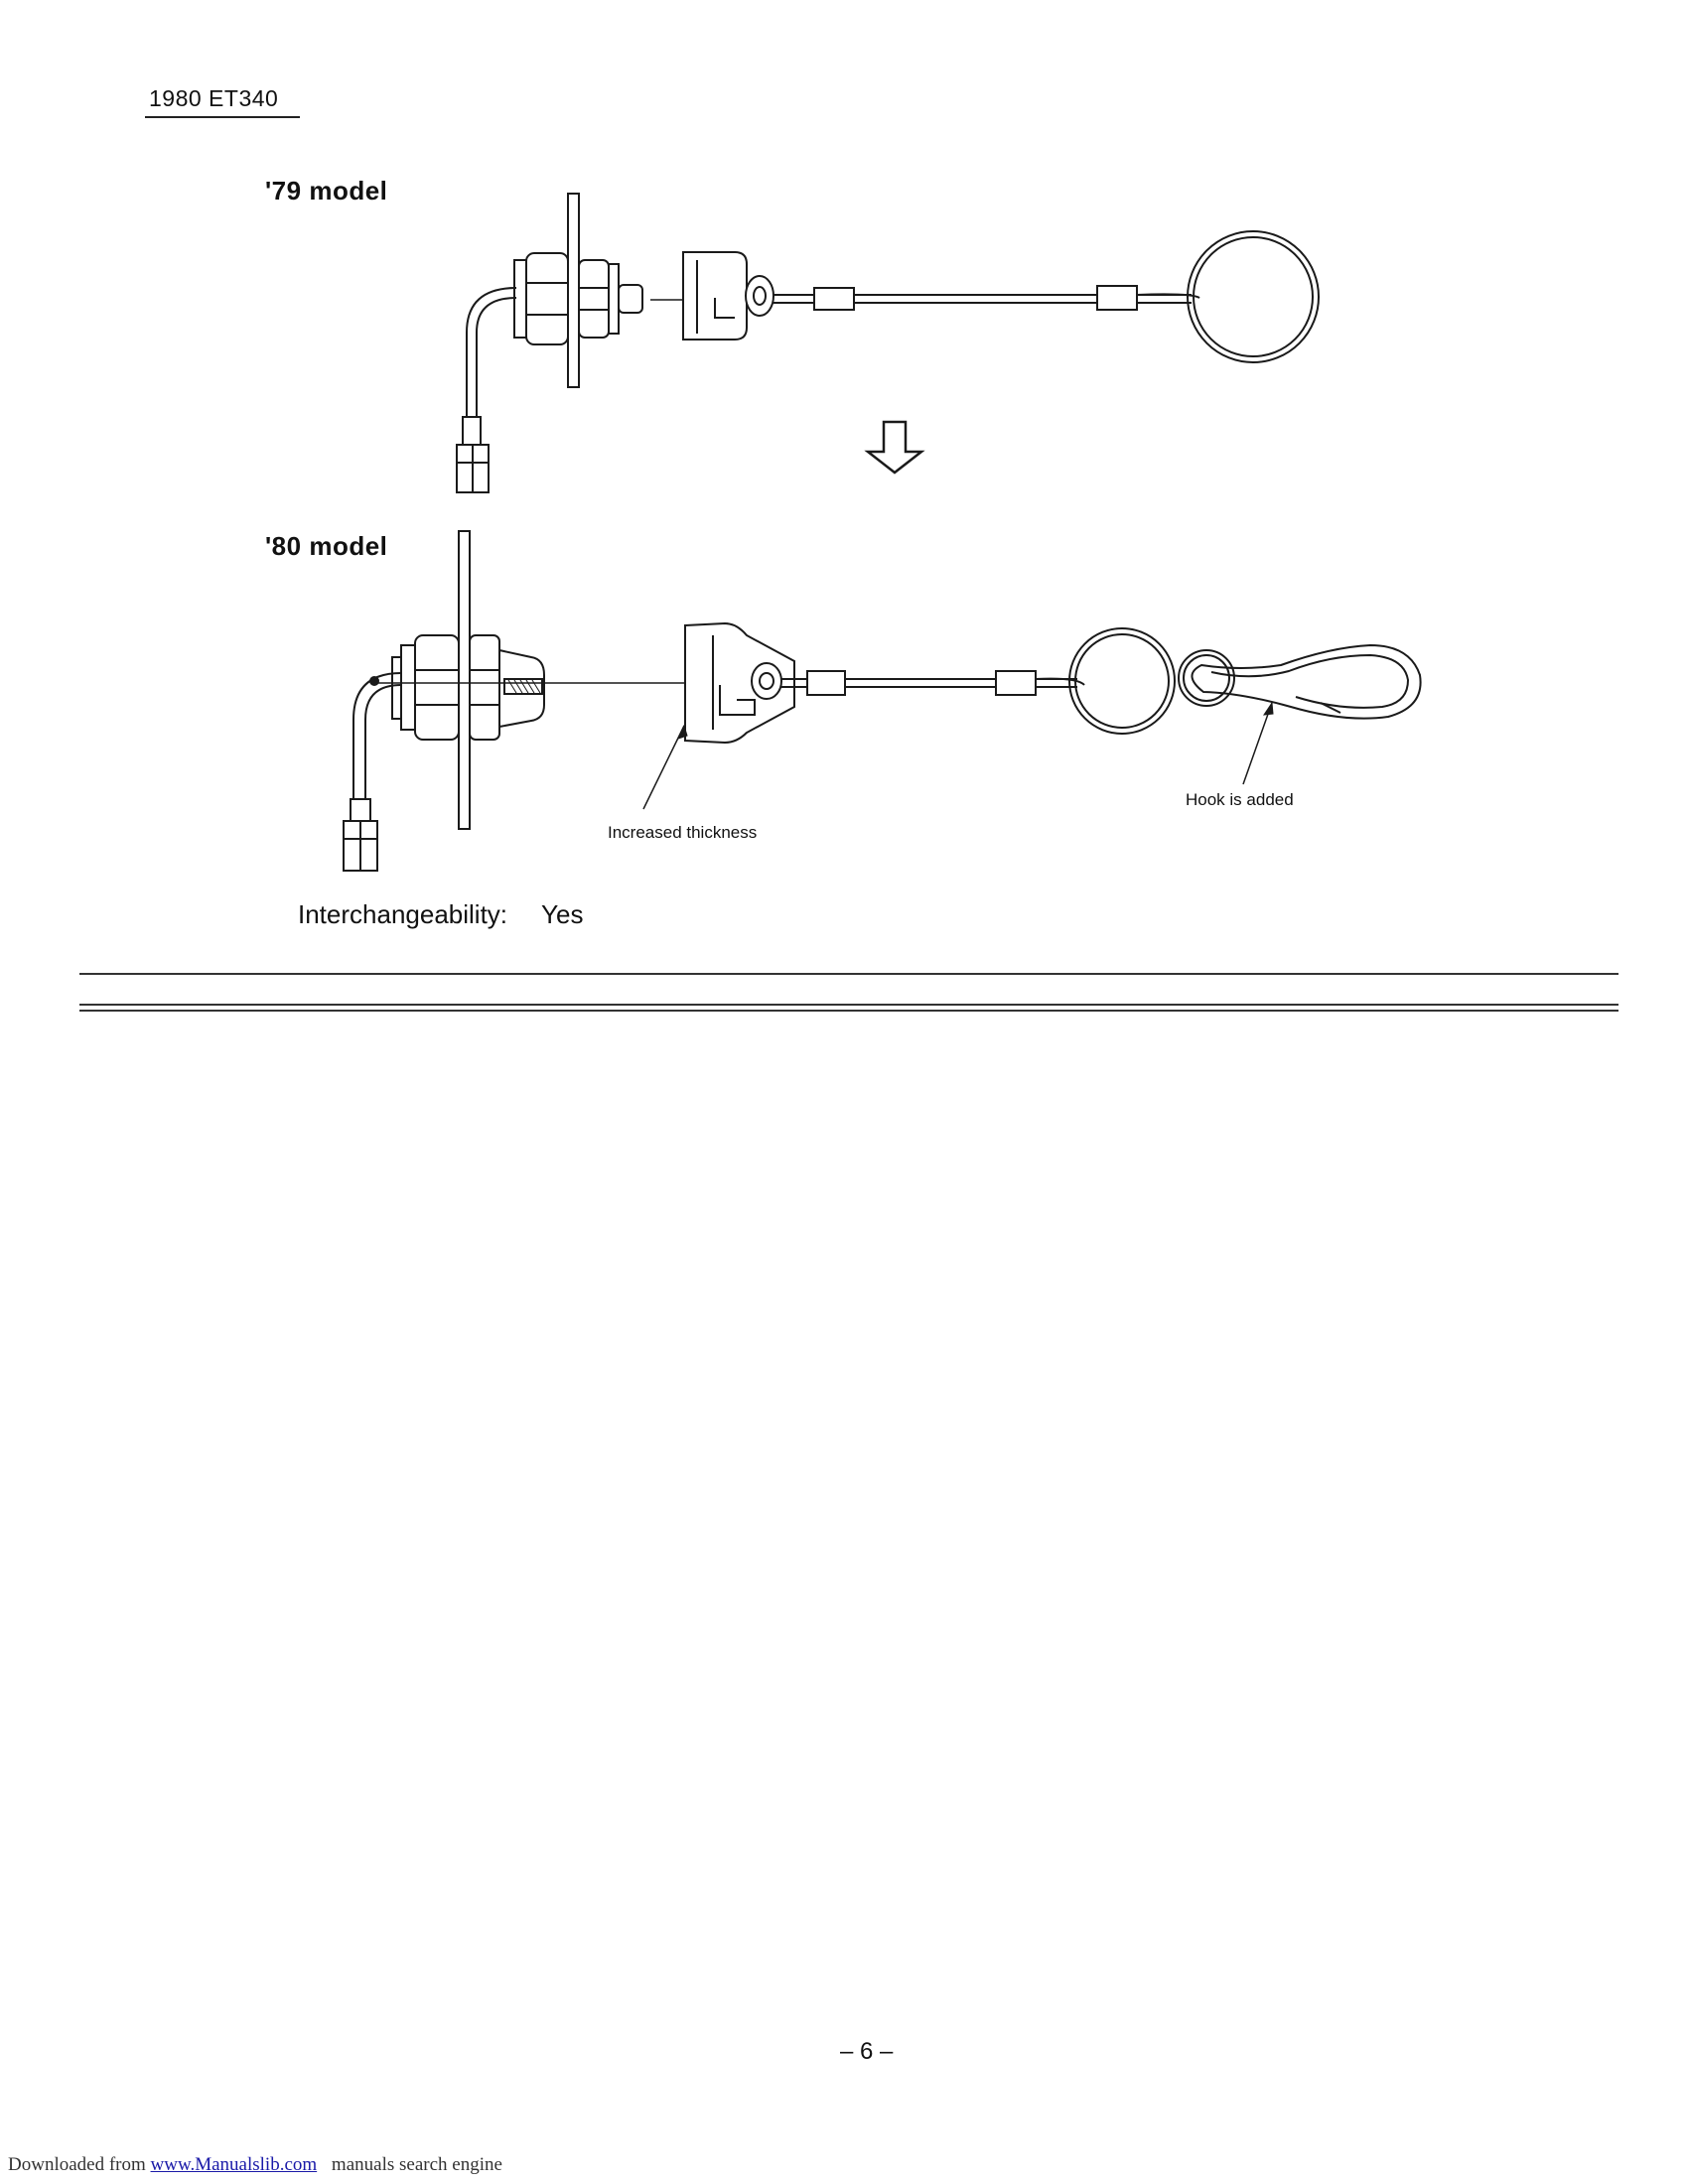 The width and height of the screenshot is (1688, 2184). Describe the element at coordinates (222, 117) in the screenshot. I see `header-underline` at that location.